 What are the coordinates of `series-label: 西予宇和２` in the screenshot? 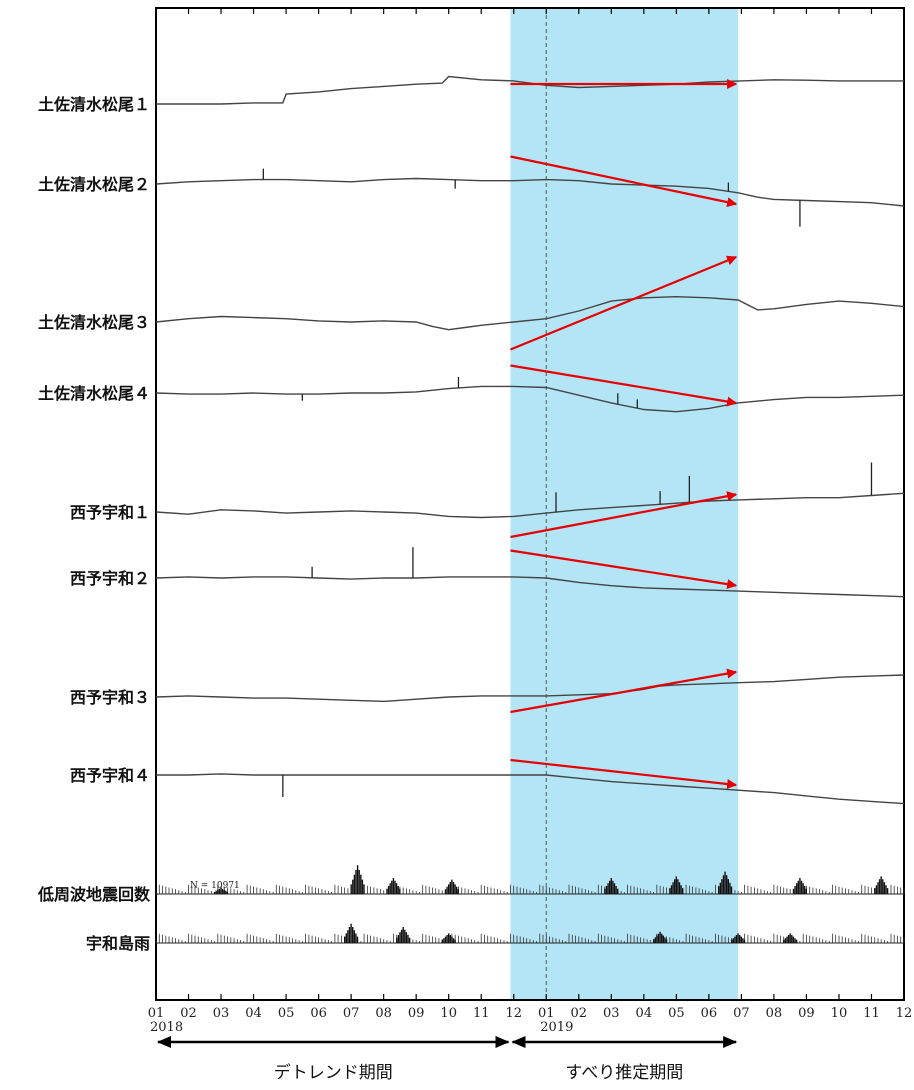 It's located at (110, 578).